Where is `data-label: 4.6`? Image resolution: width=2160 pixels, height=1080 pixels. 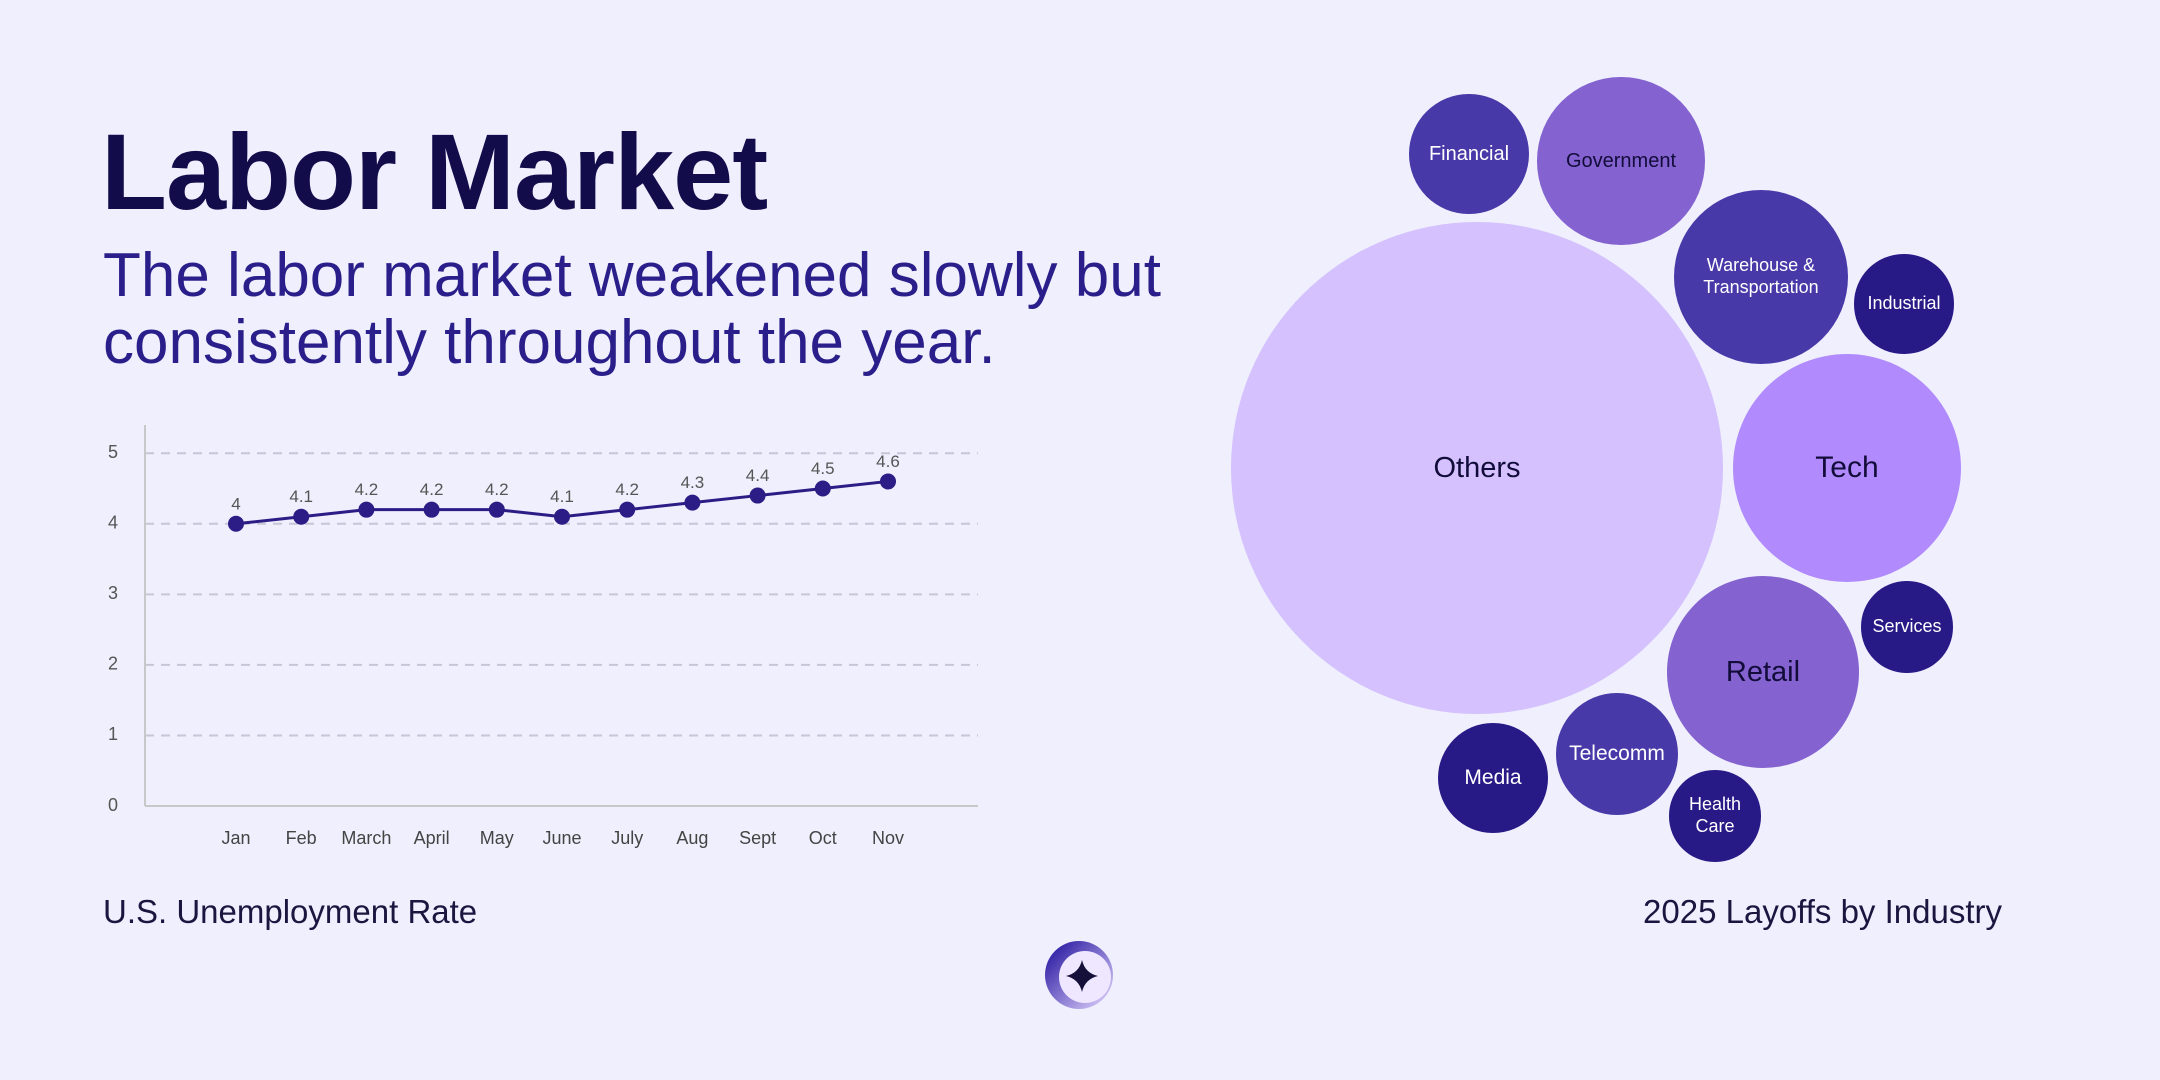 data-label: 4.6 is located at coordinates (888, 461).